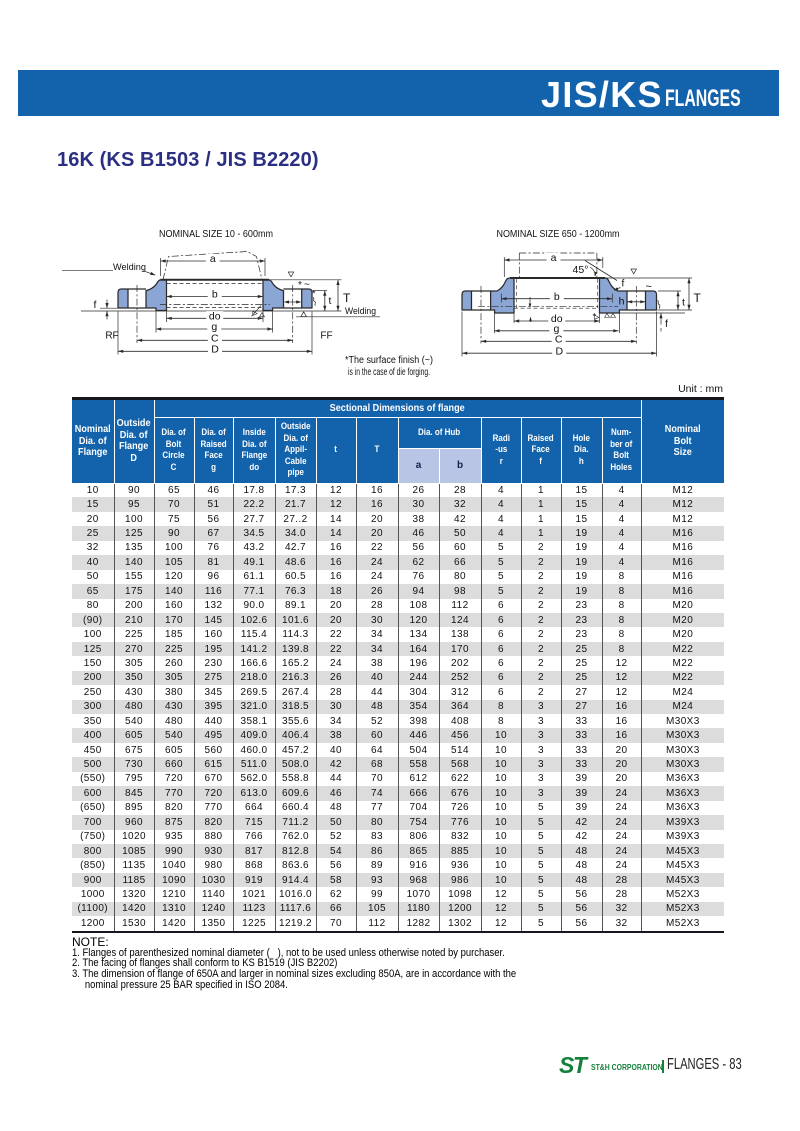  What do you see at coordinates (389, 372) in the screenshot?
I see `svg-text: is in the case of die forging.` at bounding box center [389, 372].